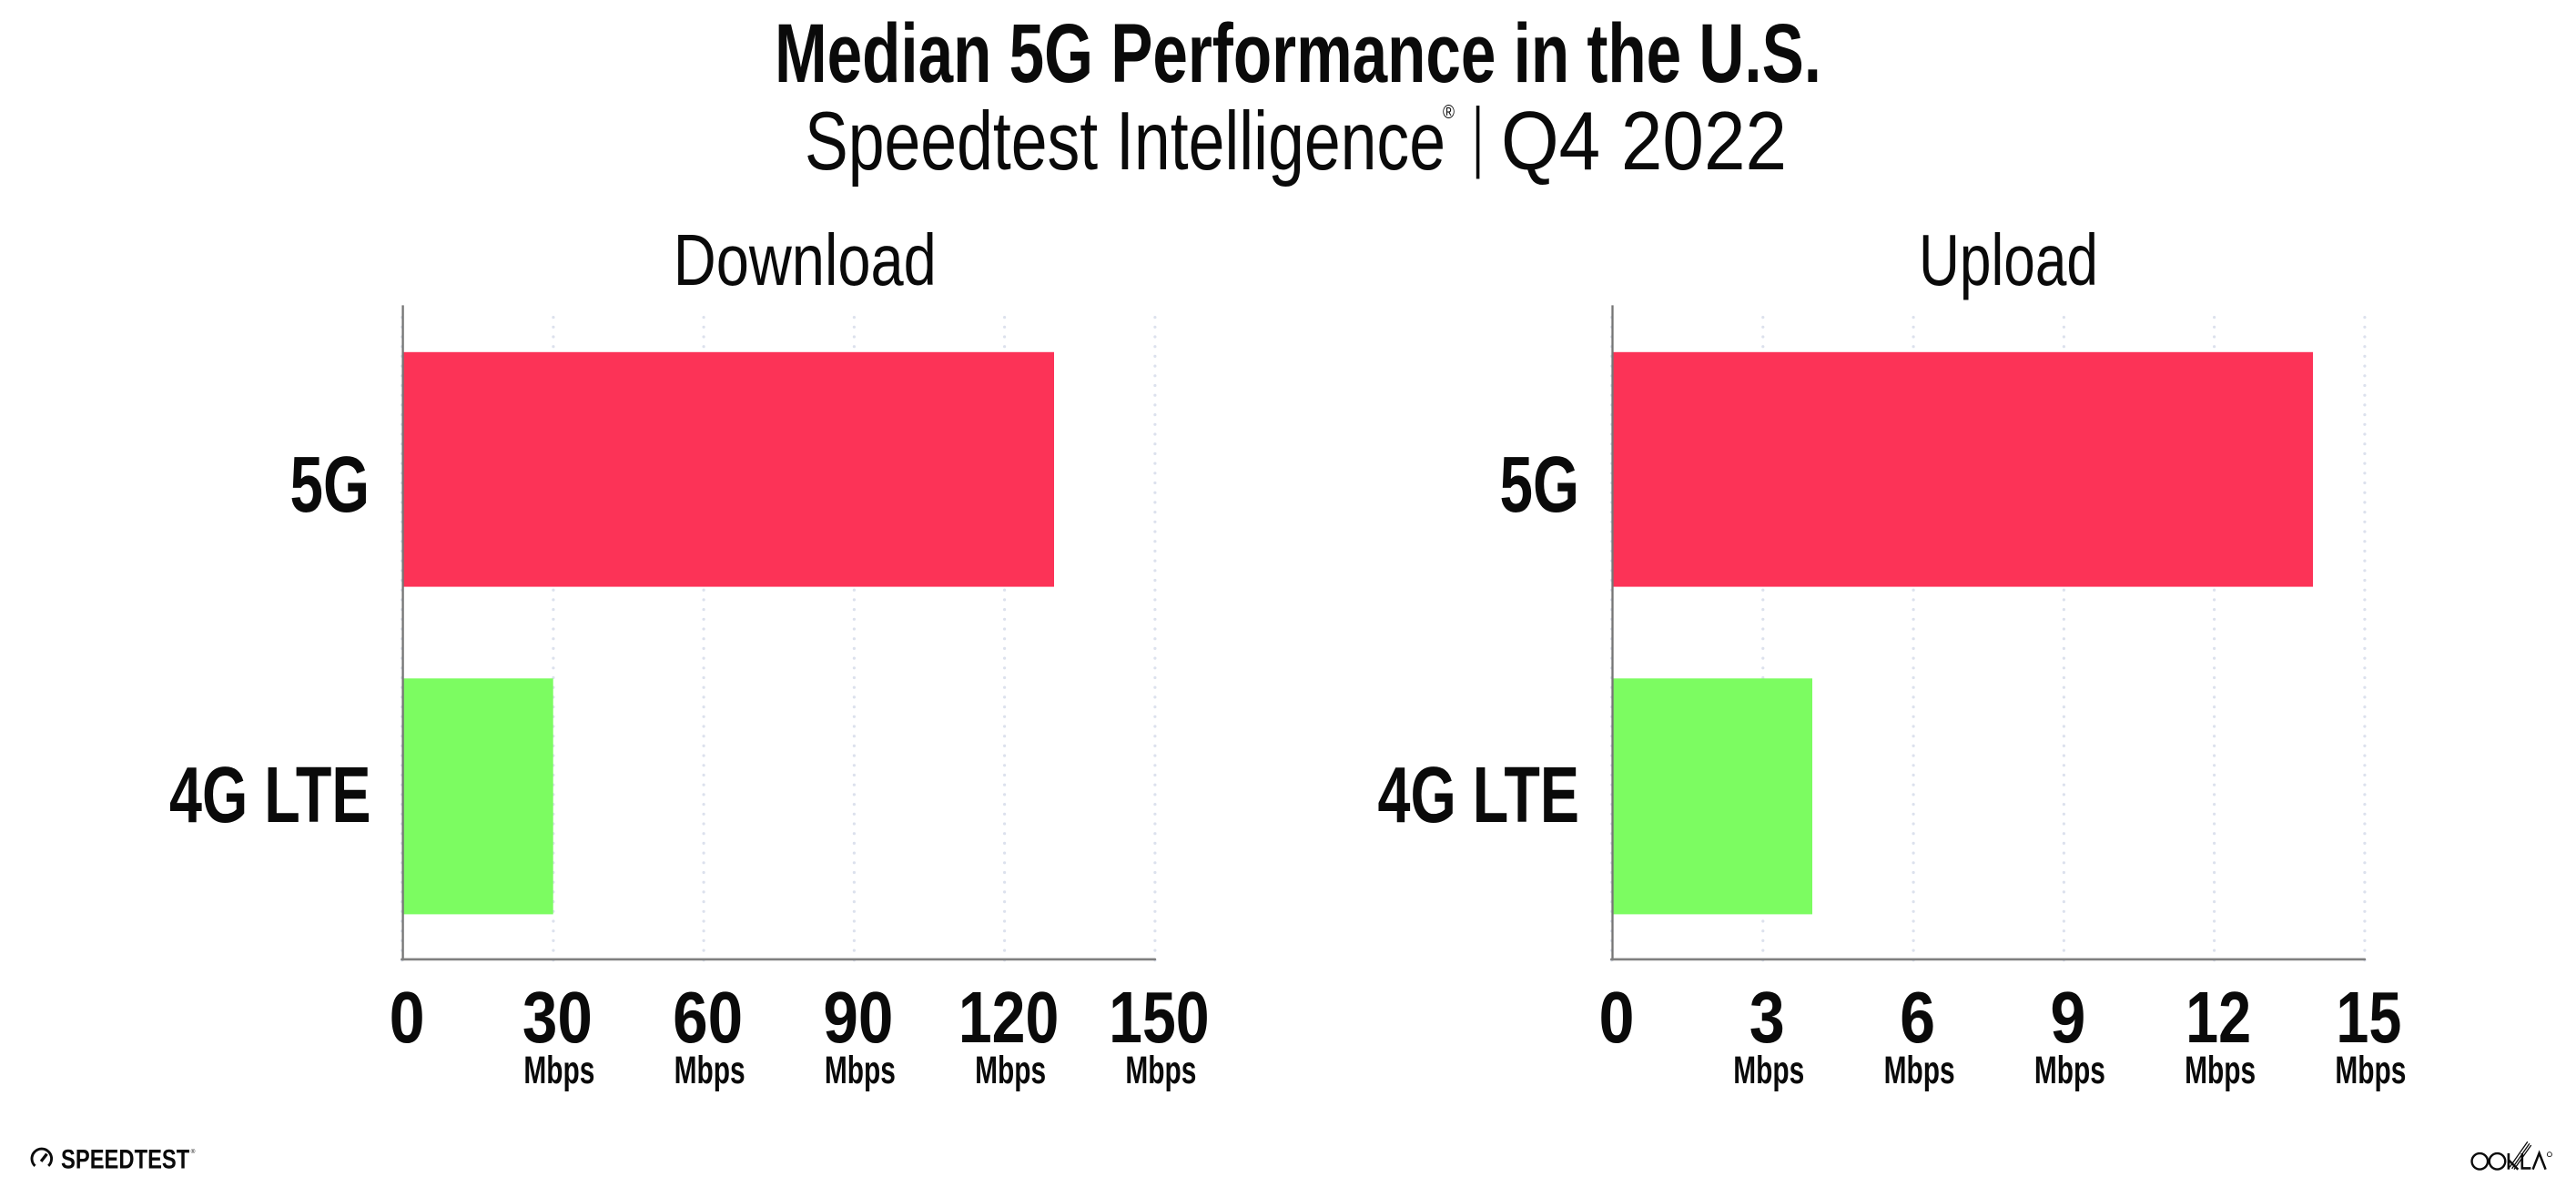 The height and width of the screenshot is (1197, 2576). What do you see at coordinates (858, 1018) in the screenshot?
I see `svg-text: 90` at bounding box center [858, 1018].